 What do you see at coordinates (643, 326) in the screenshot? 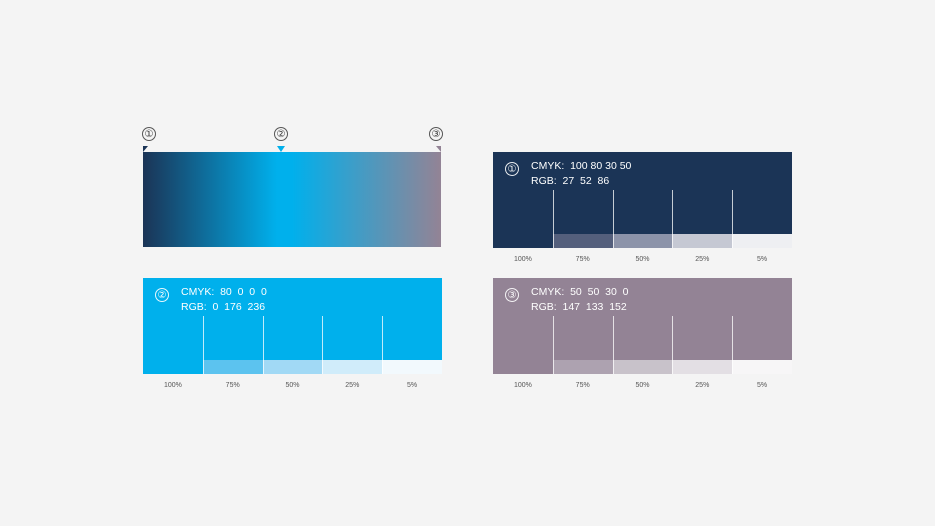
I see `swatch-card-3: ③ CMYK: 50 50 30 0 RGB: 147 133 152` at bounding box center [643, 326].